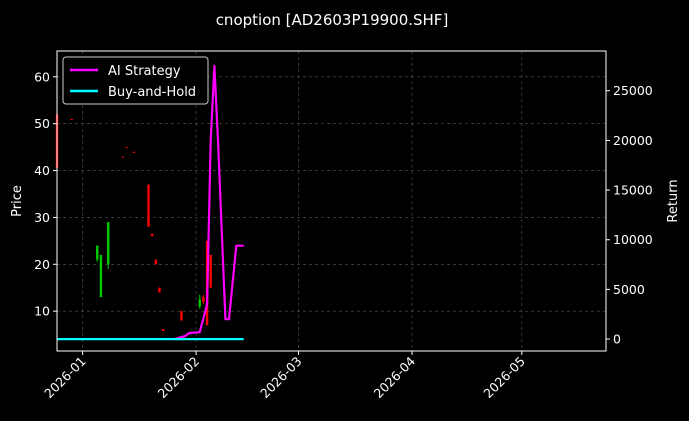 The height and width of the screenshot is (421, 689). I want to click on y-right-tick-label-5: 25000, so click(633, 90).